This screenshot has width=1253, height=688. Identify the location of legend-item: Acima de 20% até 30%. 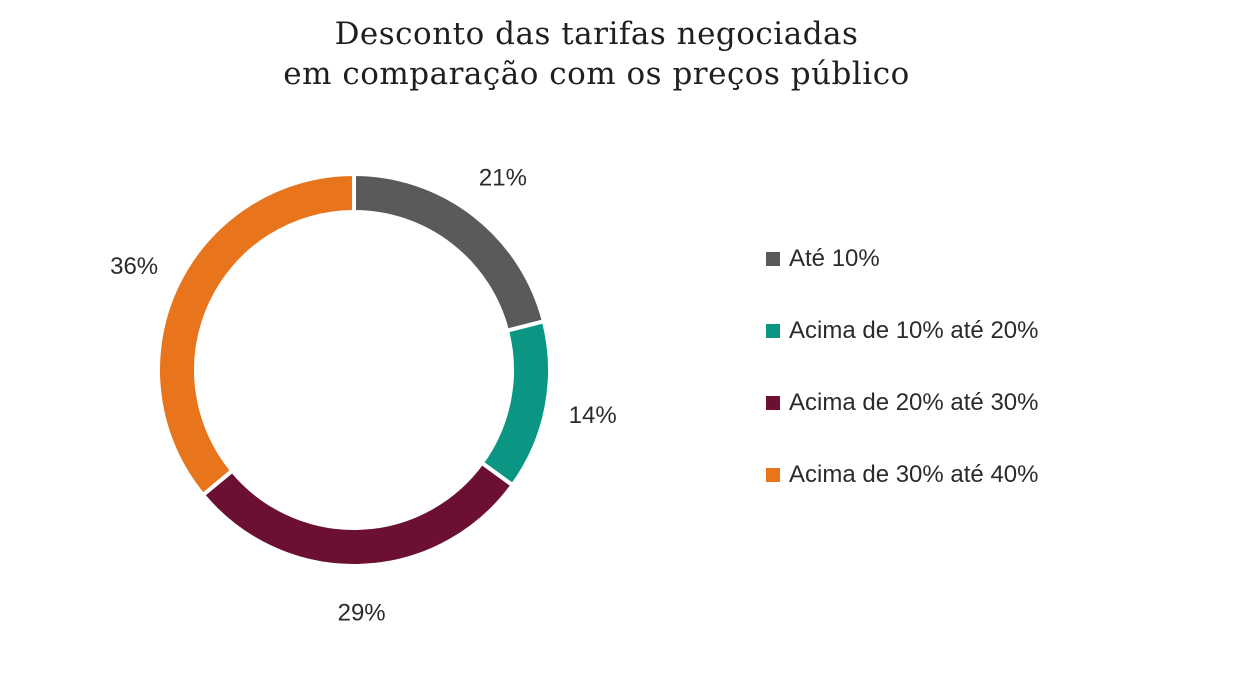
(902, 403).